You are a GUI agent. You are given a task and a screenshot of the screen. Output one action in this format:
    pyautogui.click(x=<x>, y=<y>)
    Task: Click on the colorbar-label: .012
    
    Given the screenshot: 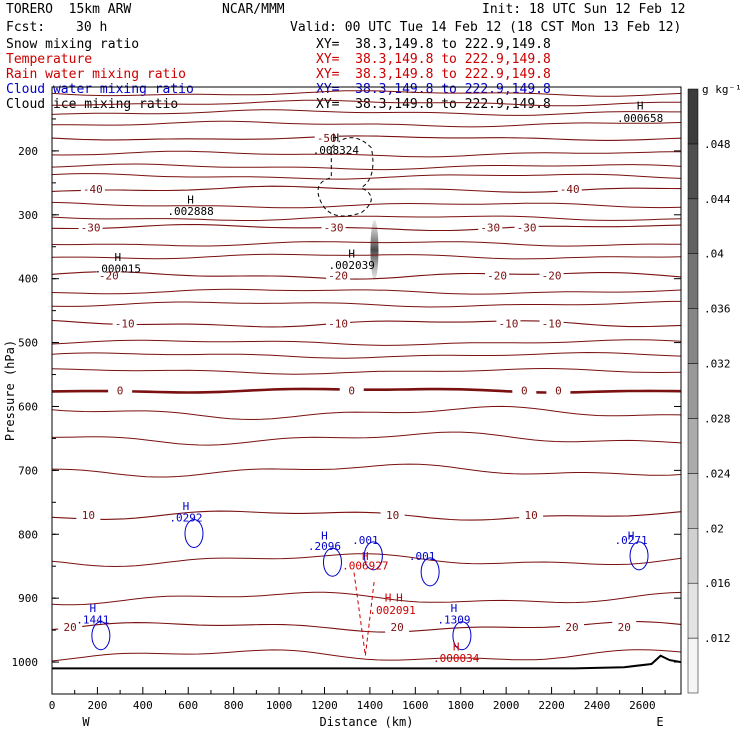 What is the action you would take?
    pyautogui.click(x=717, y=638)
    